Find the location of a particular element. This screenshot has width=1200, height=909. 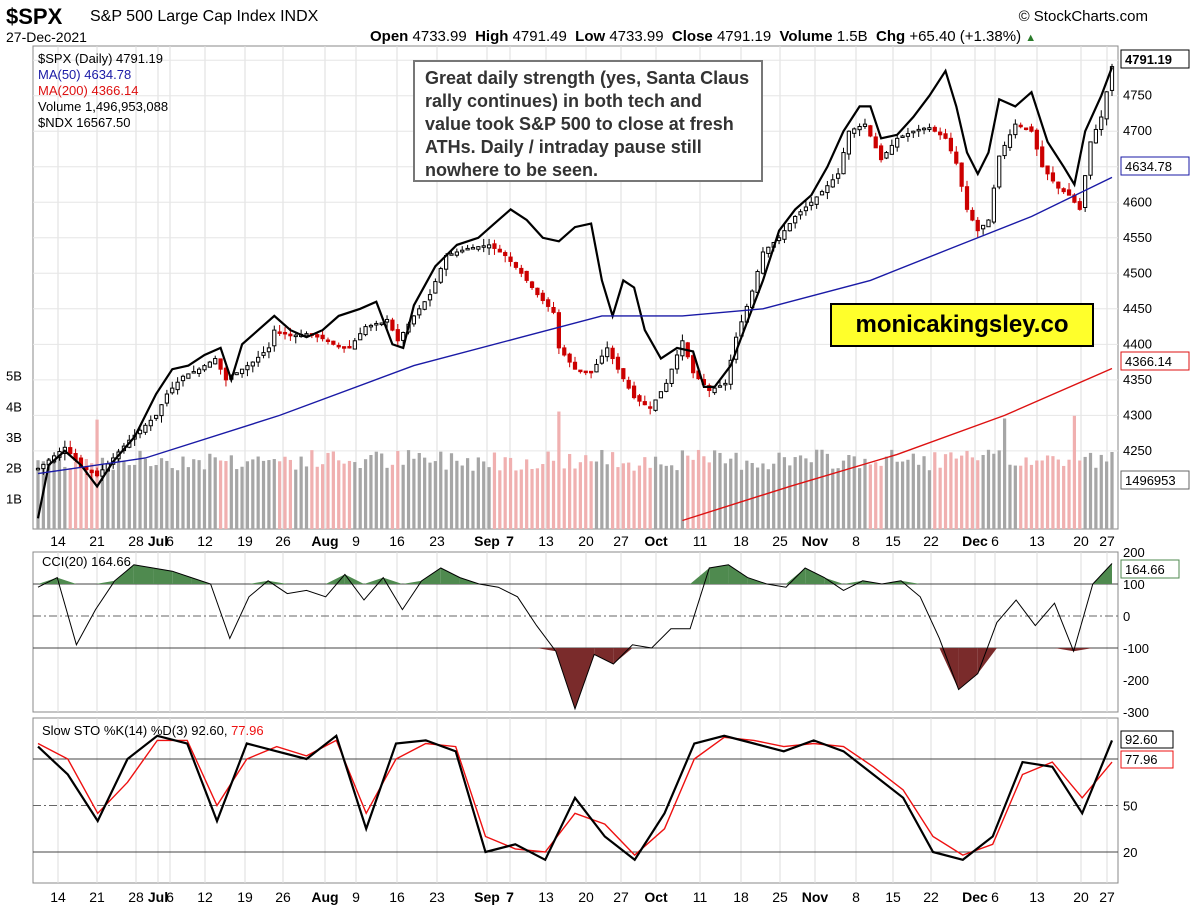

x-tick-label: 23 is located at coordinates (437, 541).